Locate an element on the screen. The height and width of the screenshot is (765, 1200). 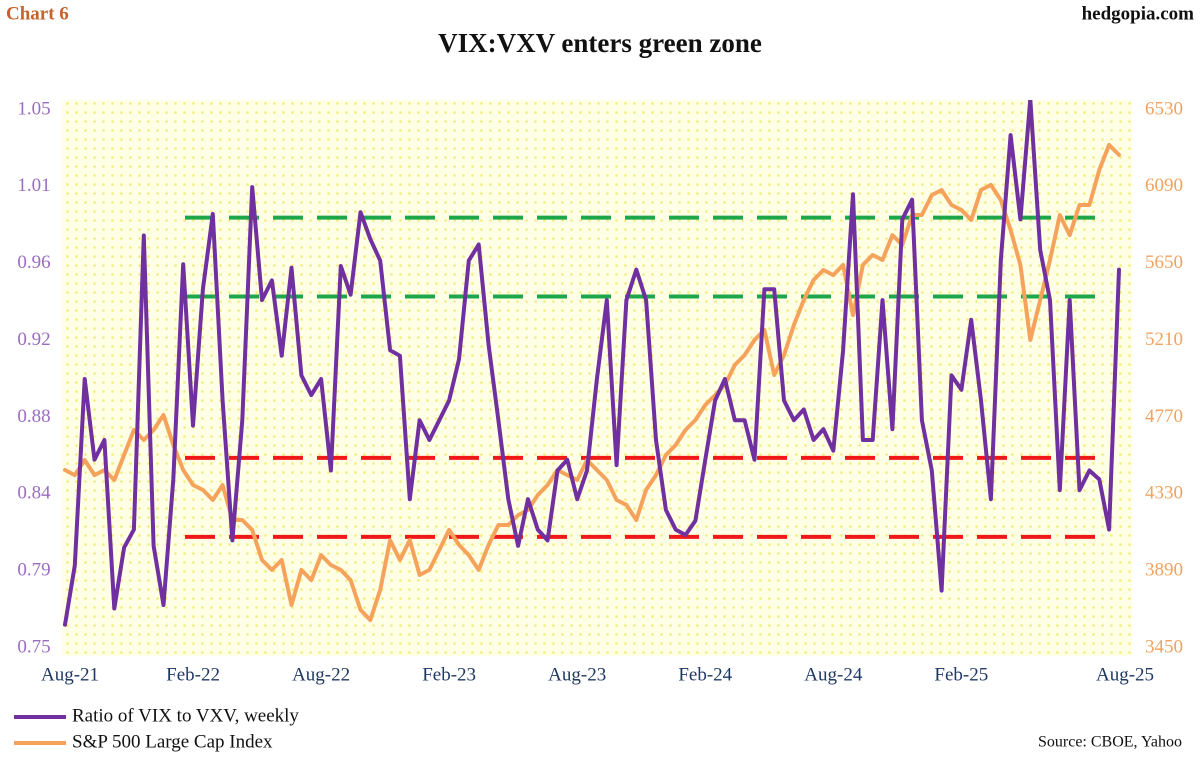
legend-label: Ratio of VIX to VXV, weekly is located at coordinates (185, 715).